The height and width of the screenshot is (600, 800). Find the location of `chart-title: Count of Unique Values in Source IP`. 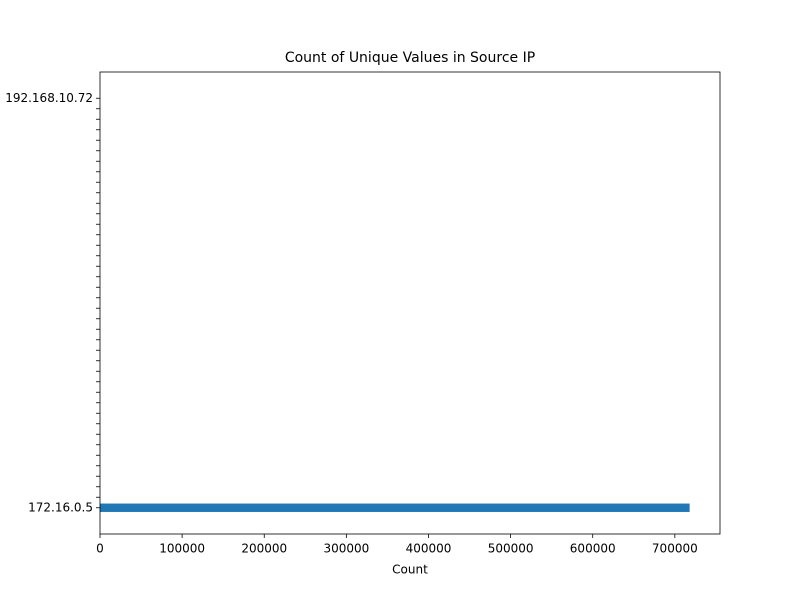

chart-title: Count of Unique Values in Source IP is located at coordinates (410, 58).